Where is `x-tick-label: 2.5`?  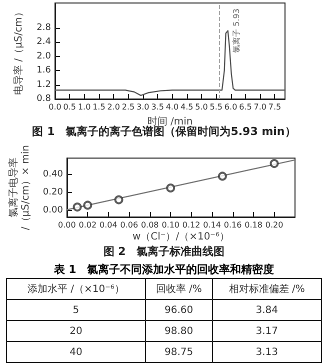 x-tick-label: 2.5 is located at coordinates (128, 107).